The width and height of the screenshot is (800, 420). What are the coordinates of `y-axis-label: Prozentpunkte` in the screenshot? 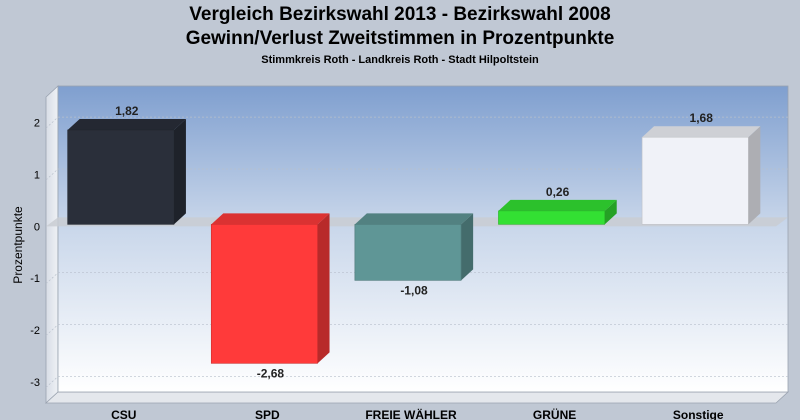 It's located at (18, 245).